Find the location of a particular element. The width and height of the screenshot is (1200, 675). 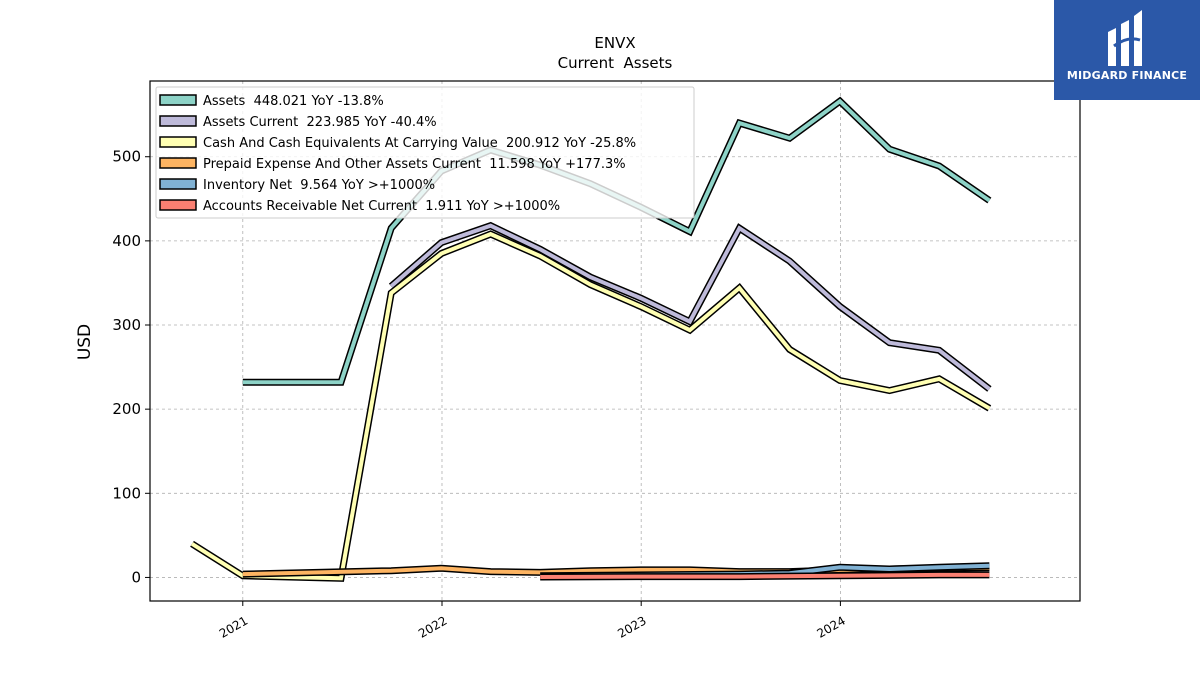

x-tick-label: 2023 is located at coordinates (631, 626).